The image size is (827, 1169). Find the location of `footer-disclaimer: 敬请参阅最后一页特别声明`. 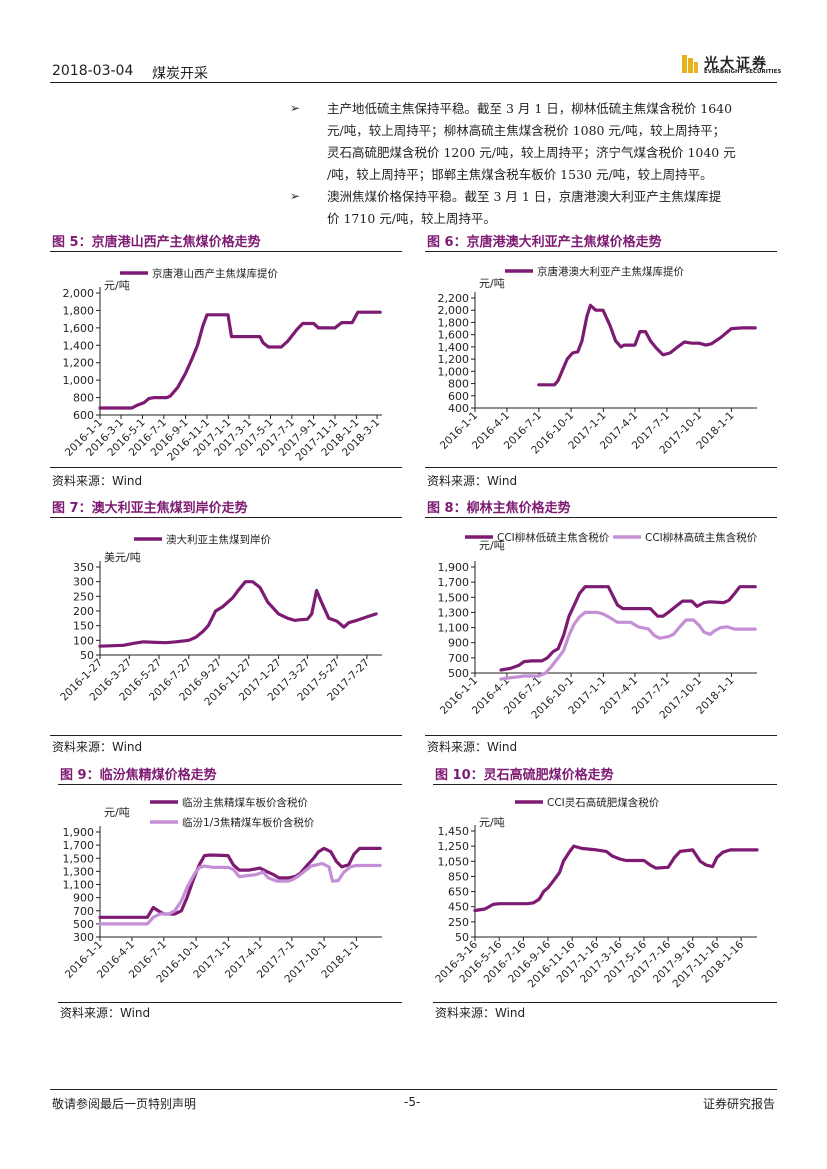

footer-disclaimer: 敬请参阅最后一页特别声明 is located at coordinates (124, 1104).